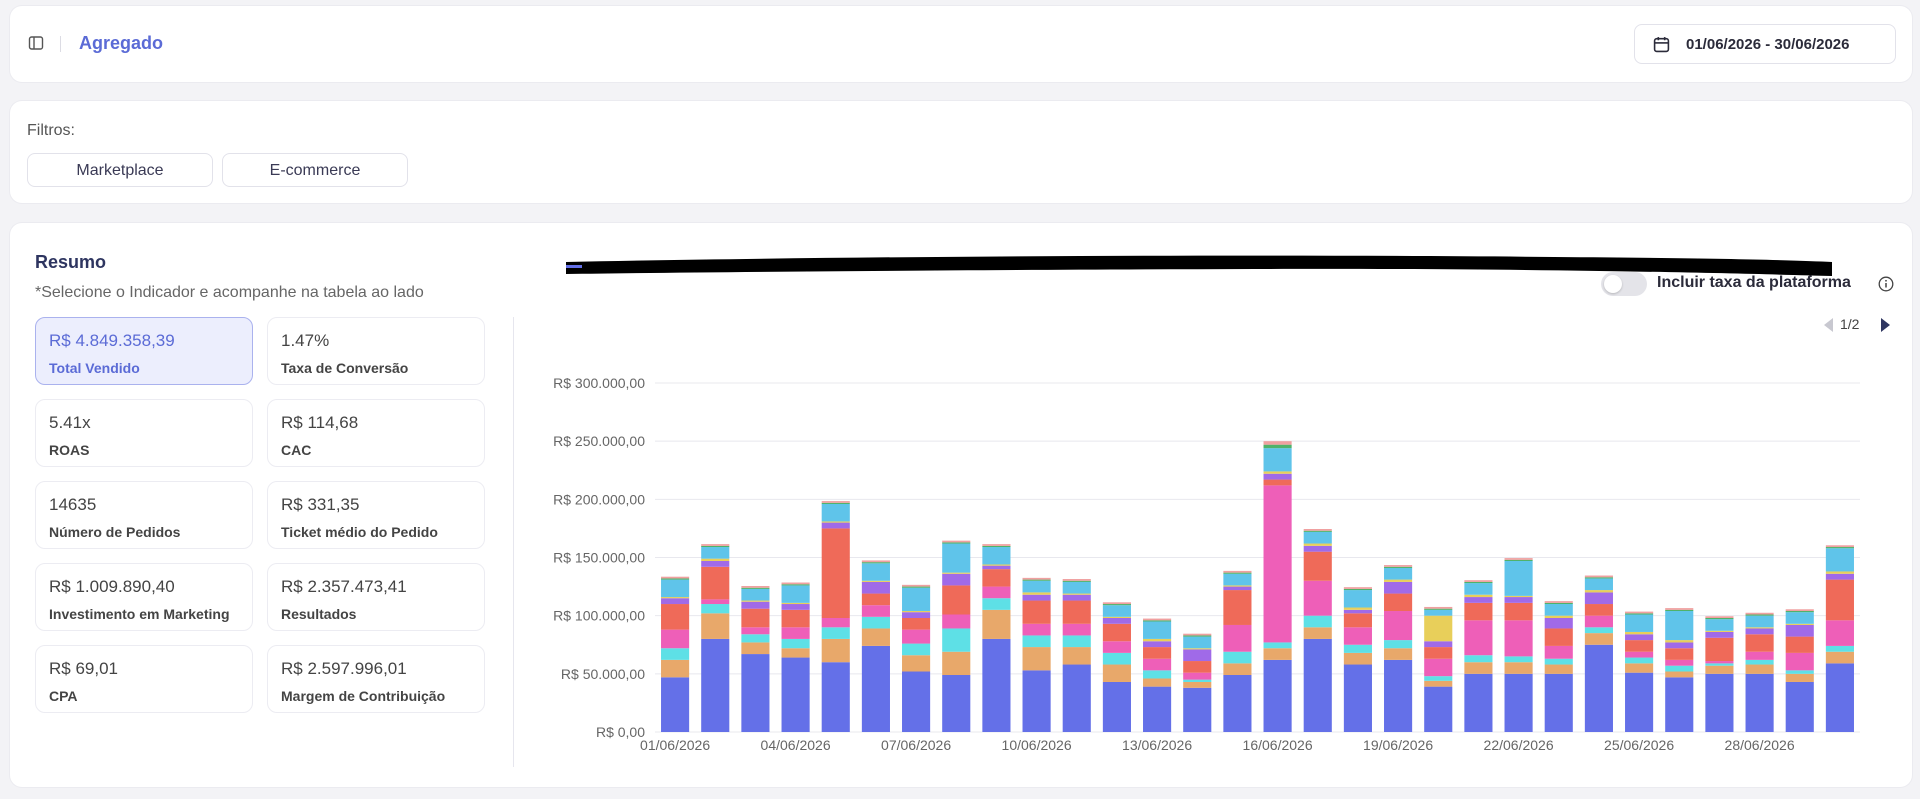  Describe the element at coordinates (1886, 284) in the screenshot. I see `info-icon` at that location.